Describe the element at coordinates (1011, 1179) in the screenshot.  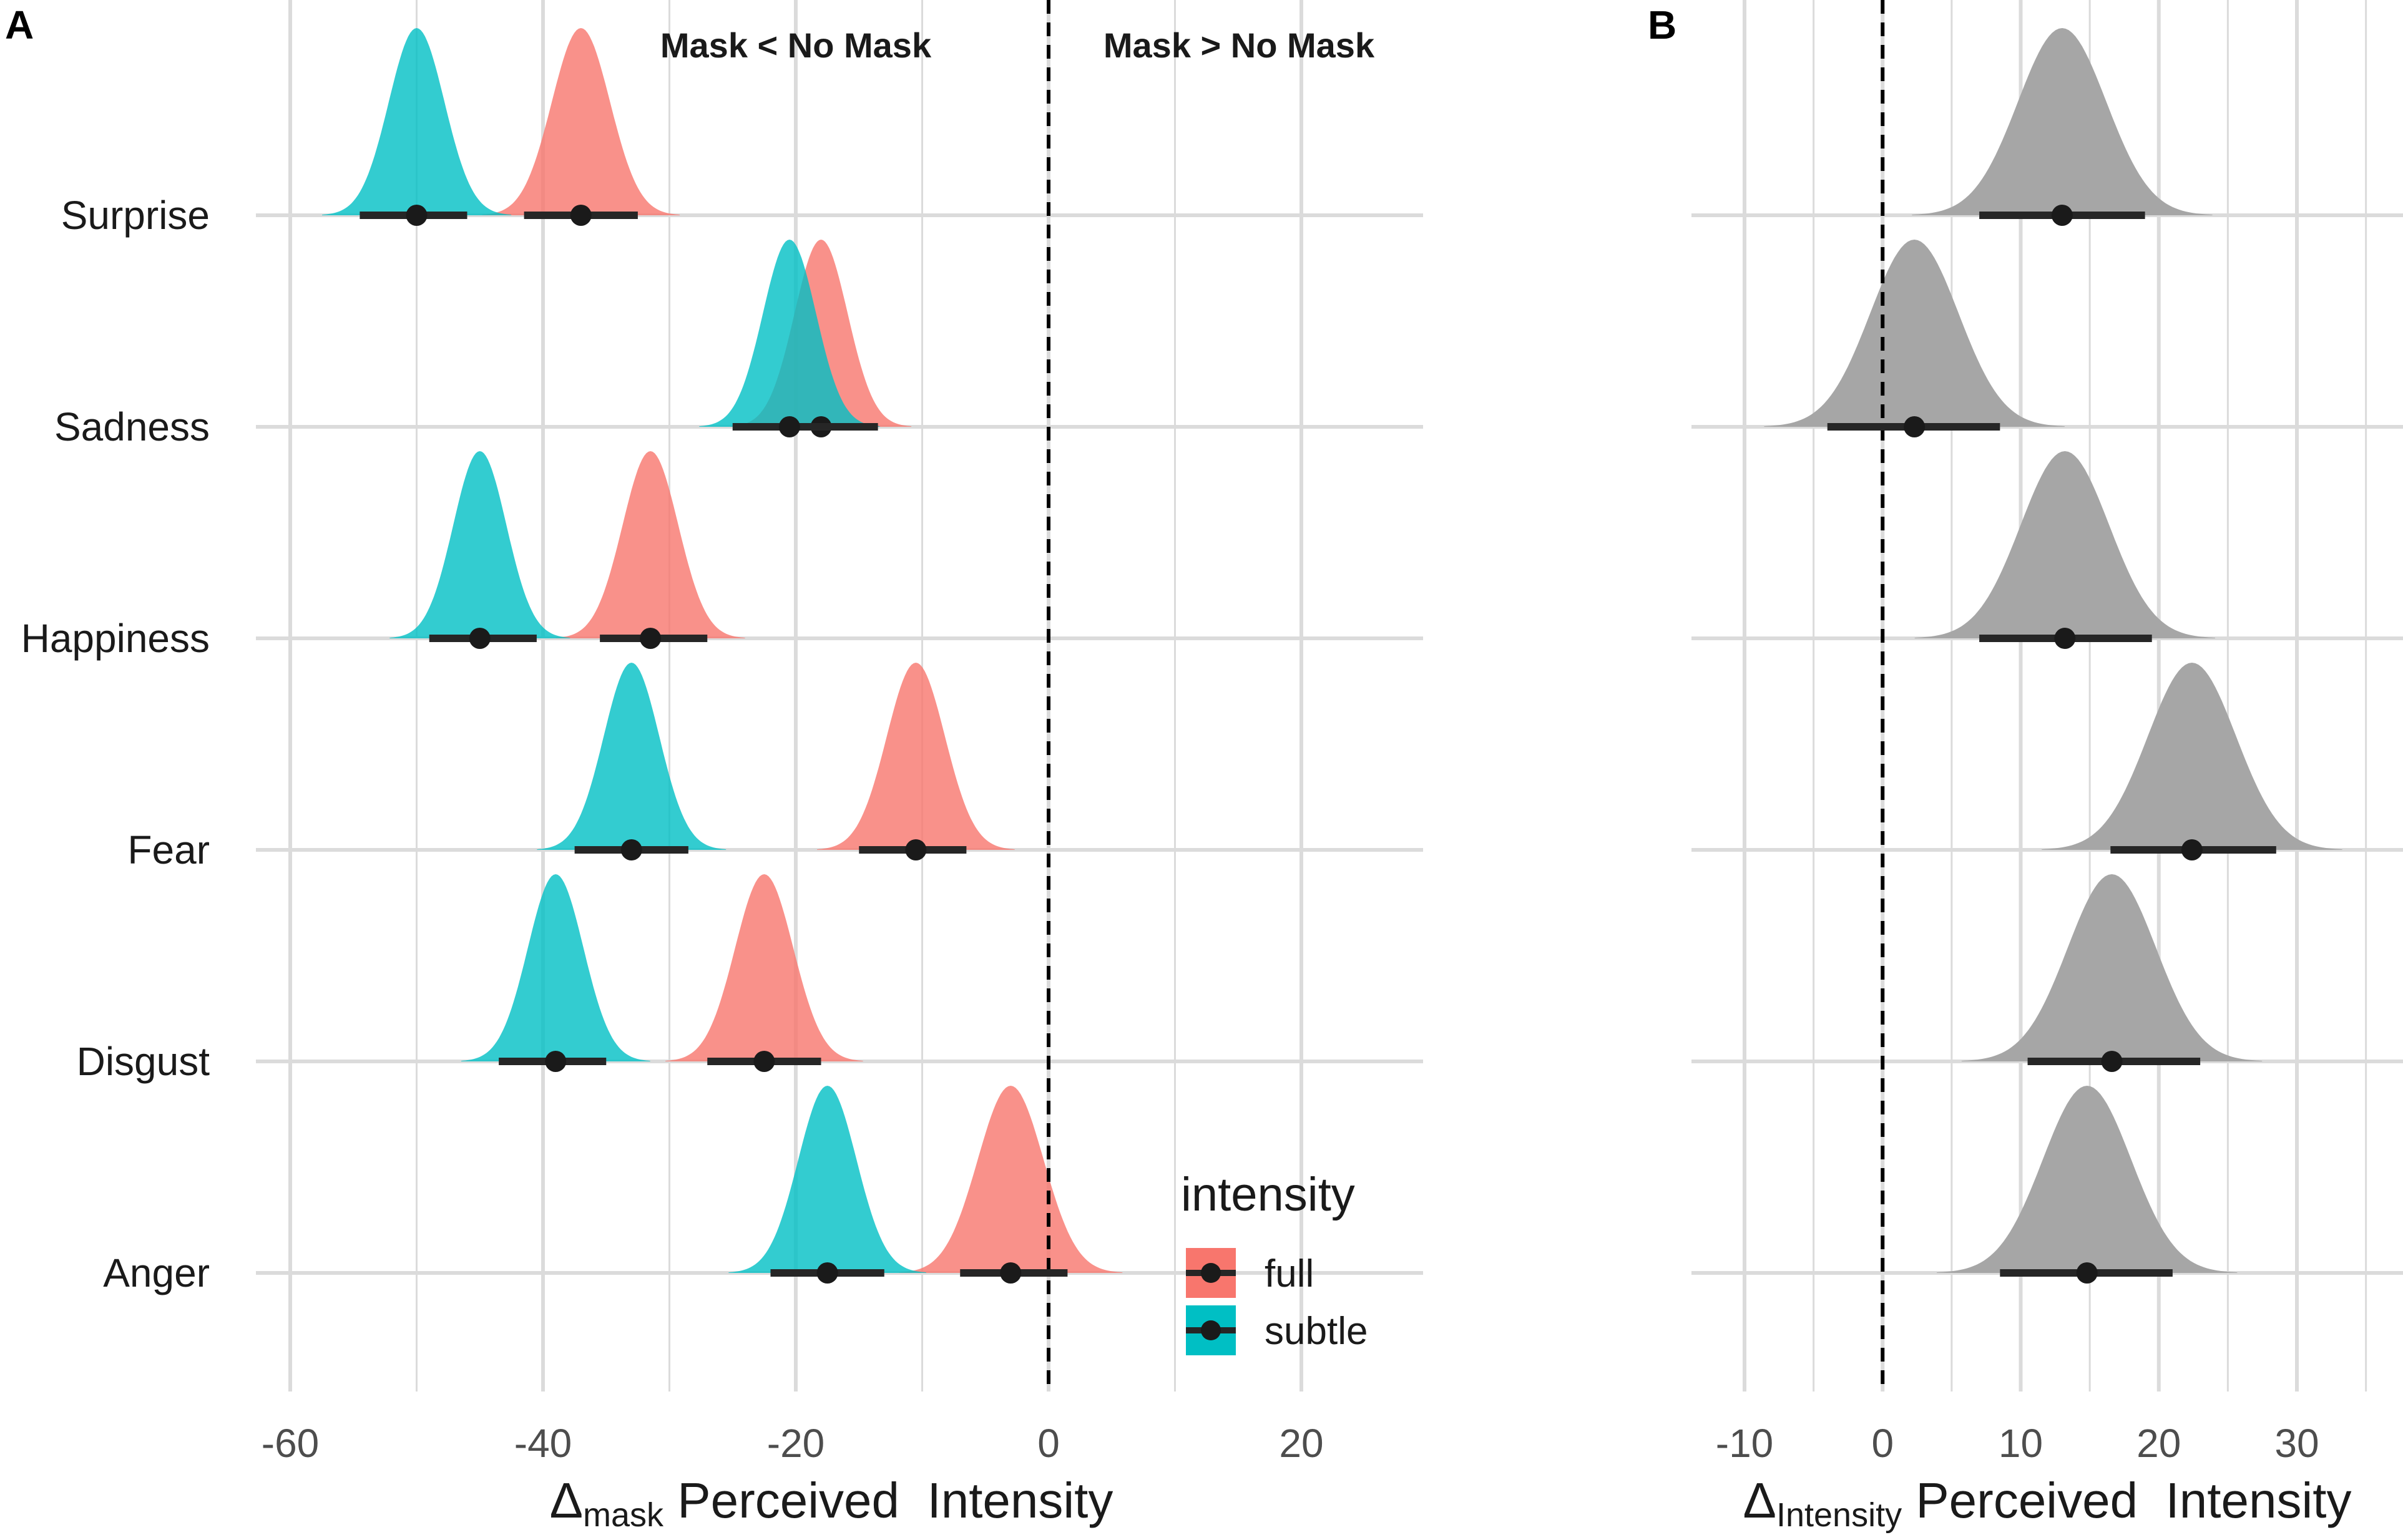
I see `ridge-anger-full` at that location.